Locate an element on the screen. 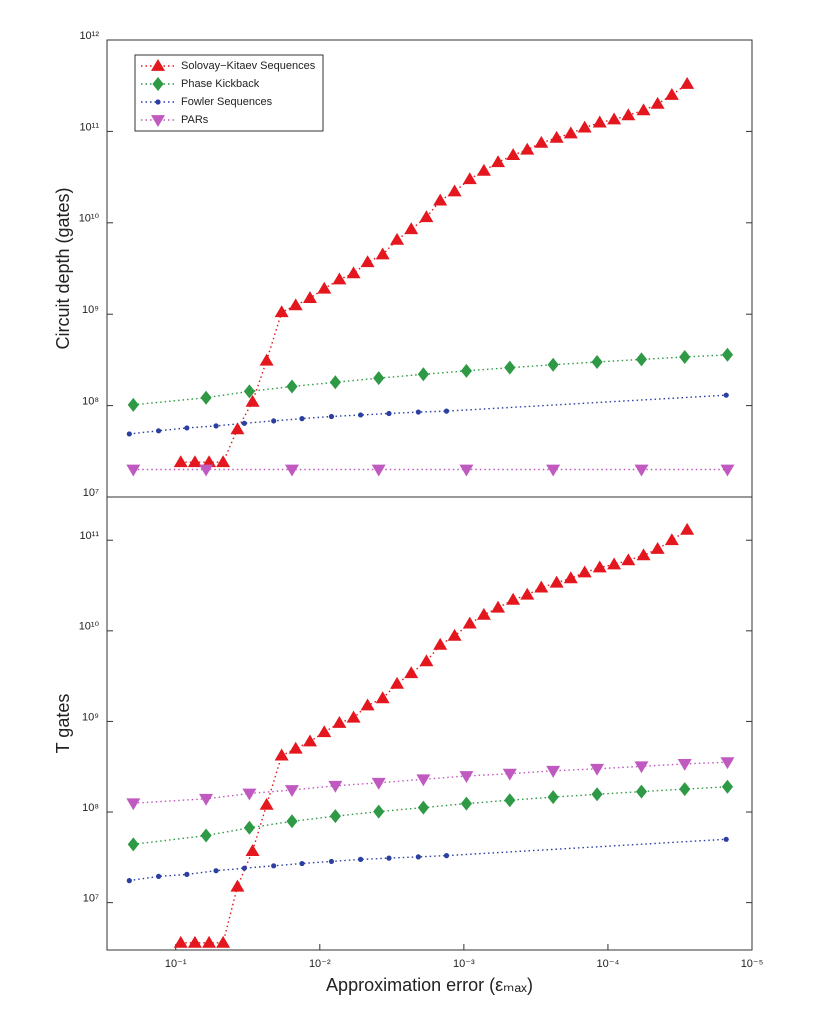 The width and height of the screenshot is (831, 1012). x-tick-label: 10⁻⁵ is located at coordinates (752, 964).